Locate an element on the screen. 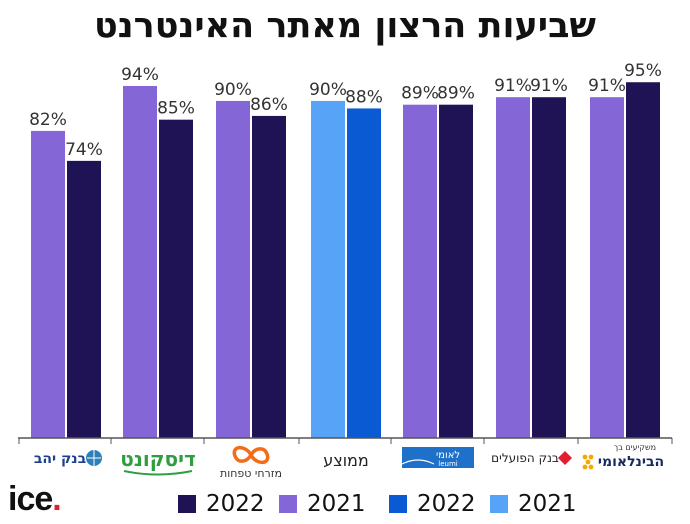  chart-title: שביעות הרצון מאתר האינטרנט is located at coordinates (345, 26).